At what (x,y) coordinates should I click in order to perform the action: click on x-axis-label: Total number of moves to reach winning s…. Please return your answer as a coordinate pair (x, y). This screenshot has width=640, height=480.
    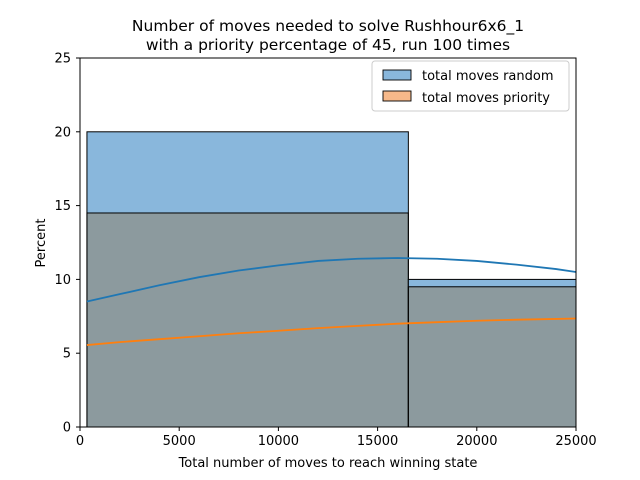
    Looking at the image, I should click on (328, 463).